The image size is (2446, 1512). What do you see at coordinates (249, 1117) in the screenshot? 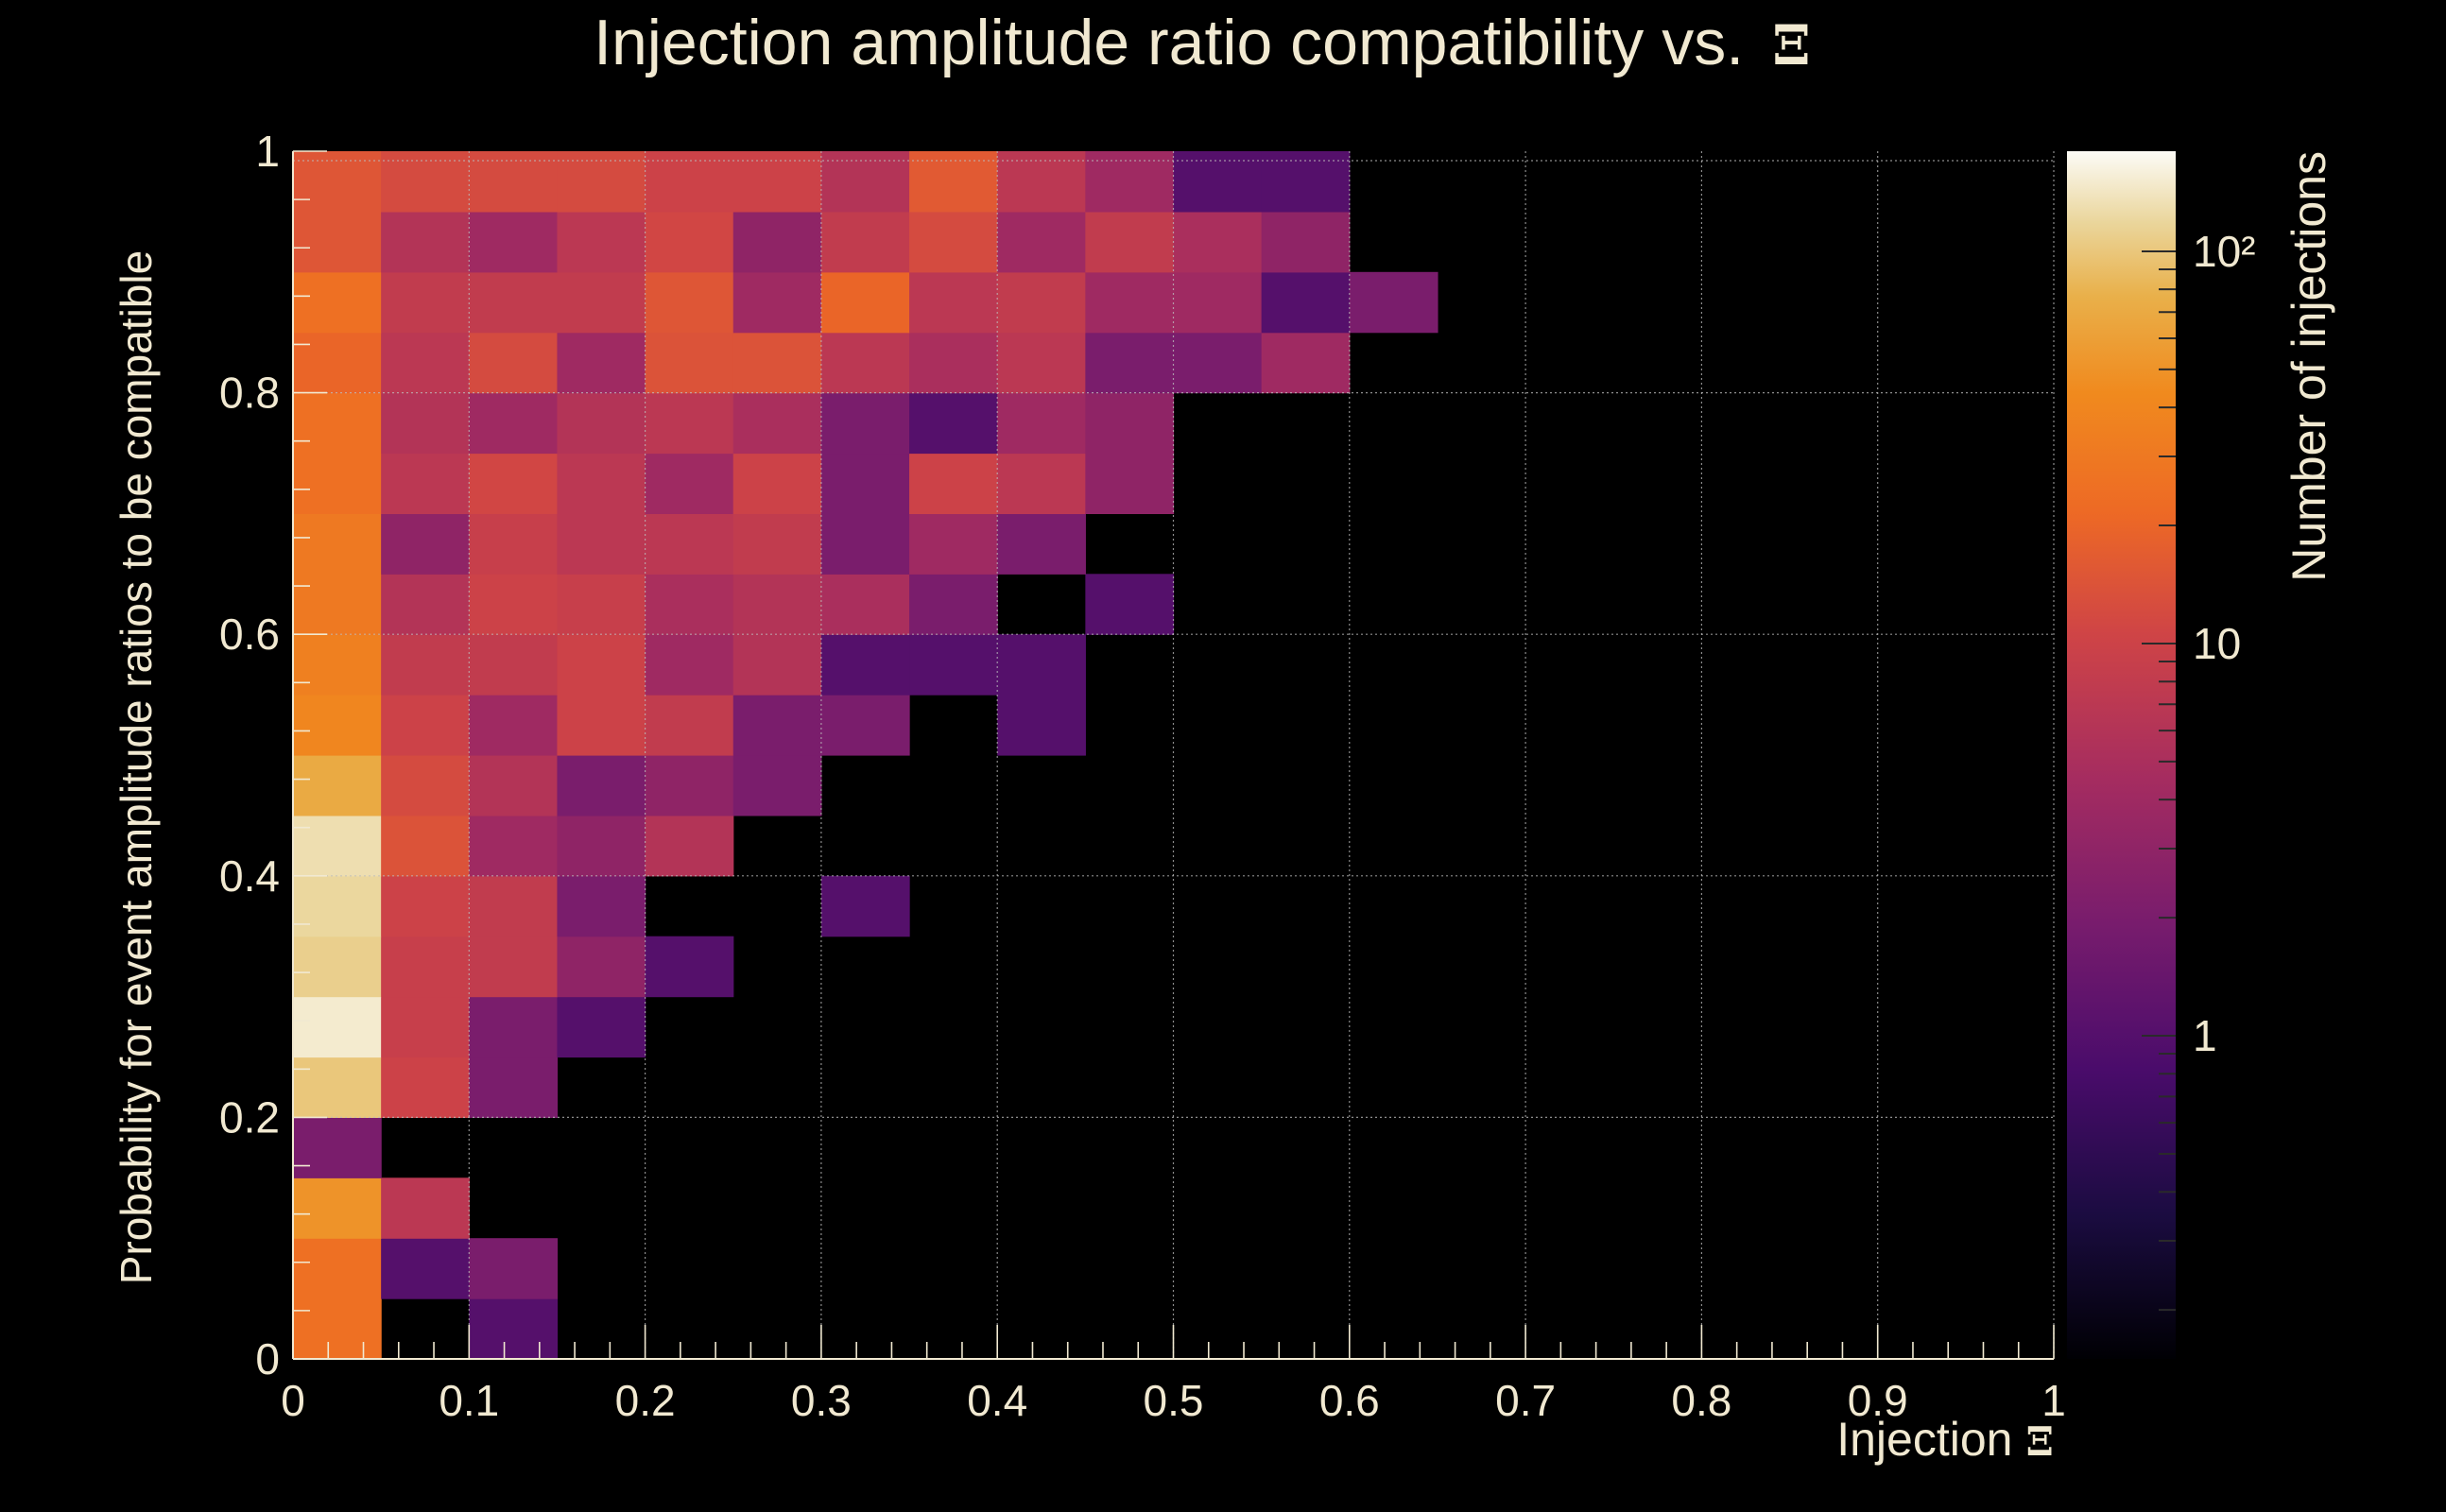
I see `y-tick-label: 0.2` at bounding box center [249, 1117].